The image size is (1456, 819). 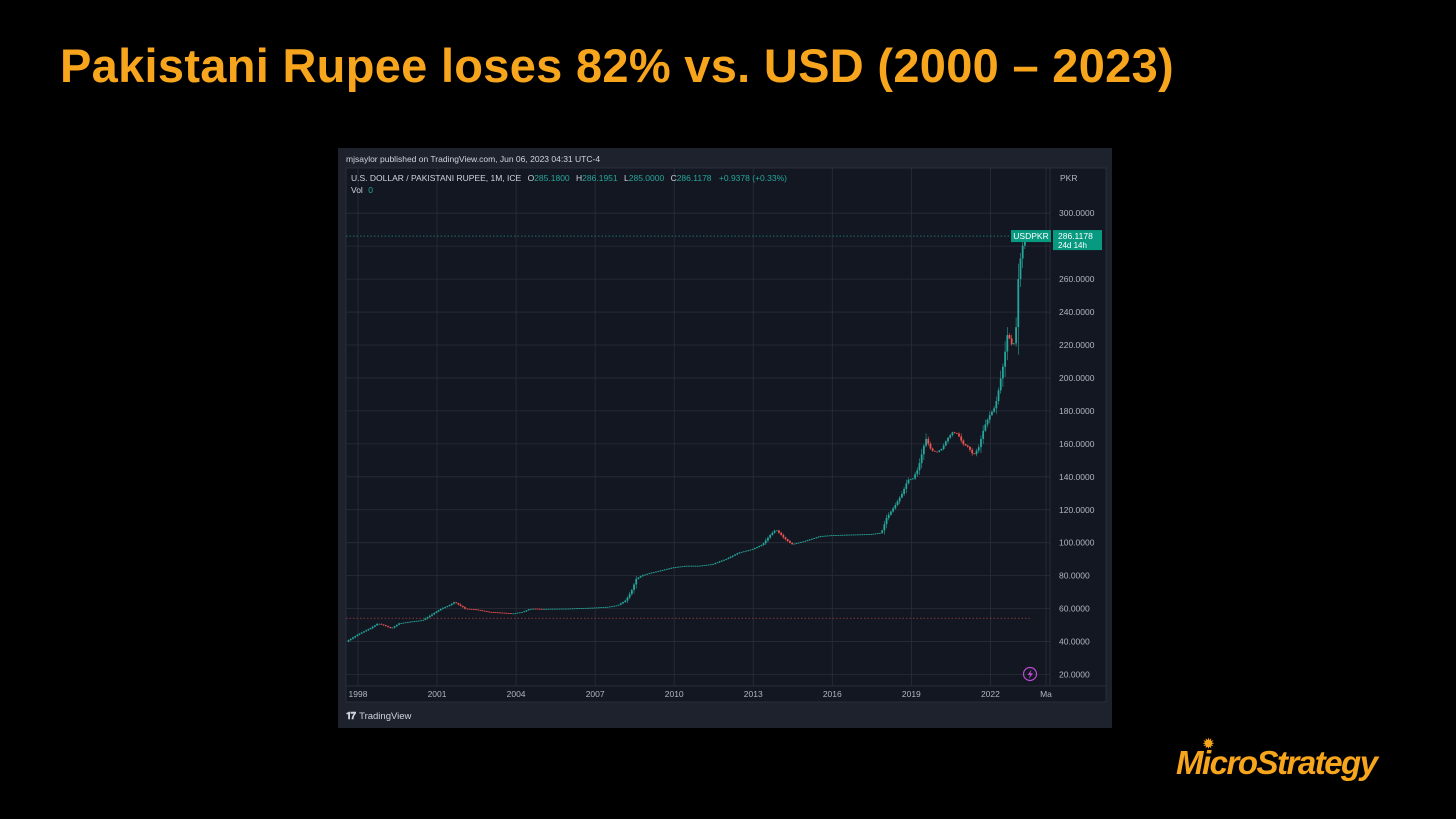 What do you see at coordinates (832, 694) in the screenshot?
I see `x-tick-label: 2016` at bounding box center [832, 694].